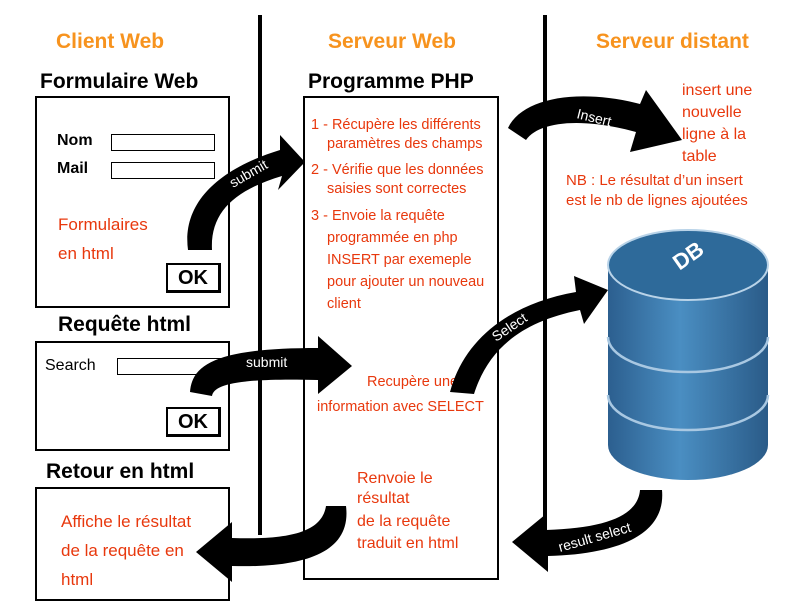  Describe the element at coordinates (714, 134) in the screenshot. I see `insert-note-line3: ligne à la` at that location.